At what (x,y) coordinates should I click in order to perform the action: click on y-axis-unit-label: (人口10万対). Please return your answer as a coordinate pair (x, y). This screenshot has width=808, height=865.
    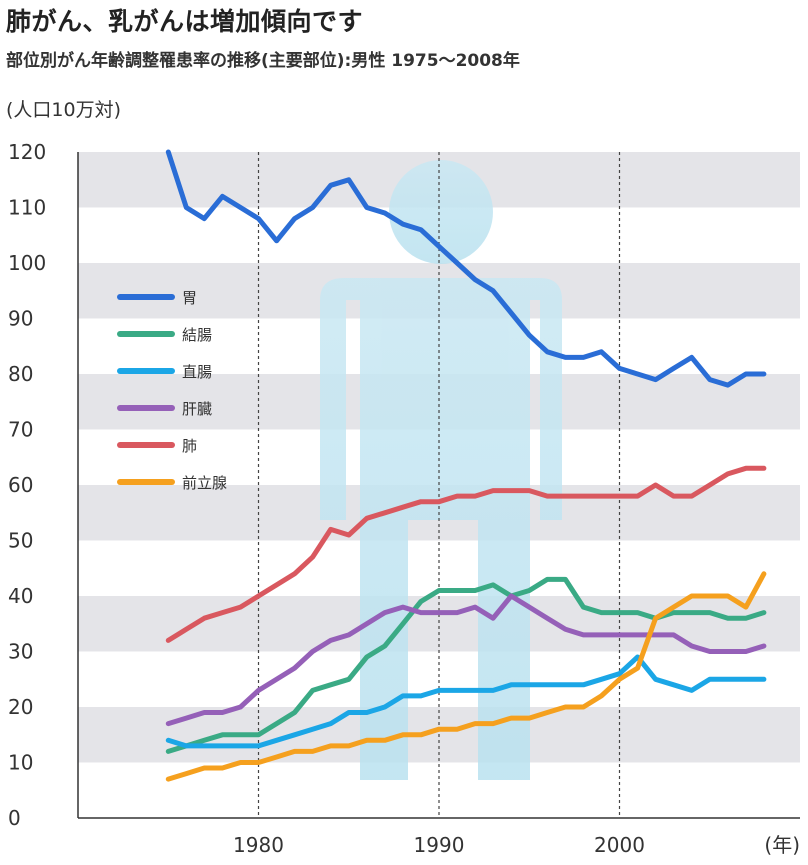
    Looking at the image, I should click on (64, 110).